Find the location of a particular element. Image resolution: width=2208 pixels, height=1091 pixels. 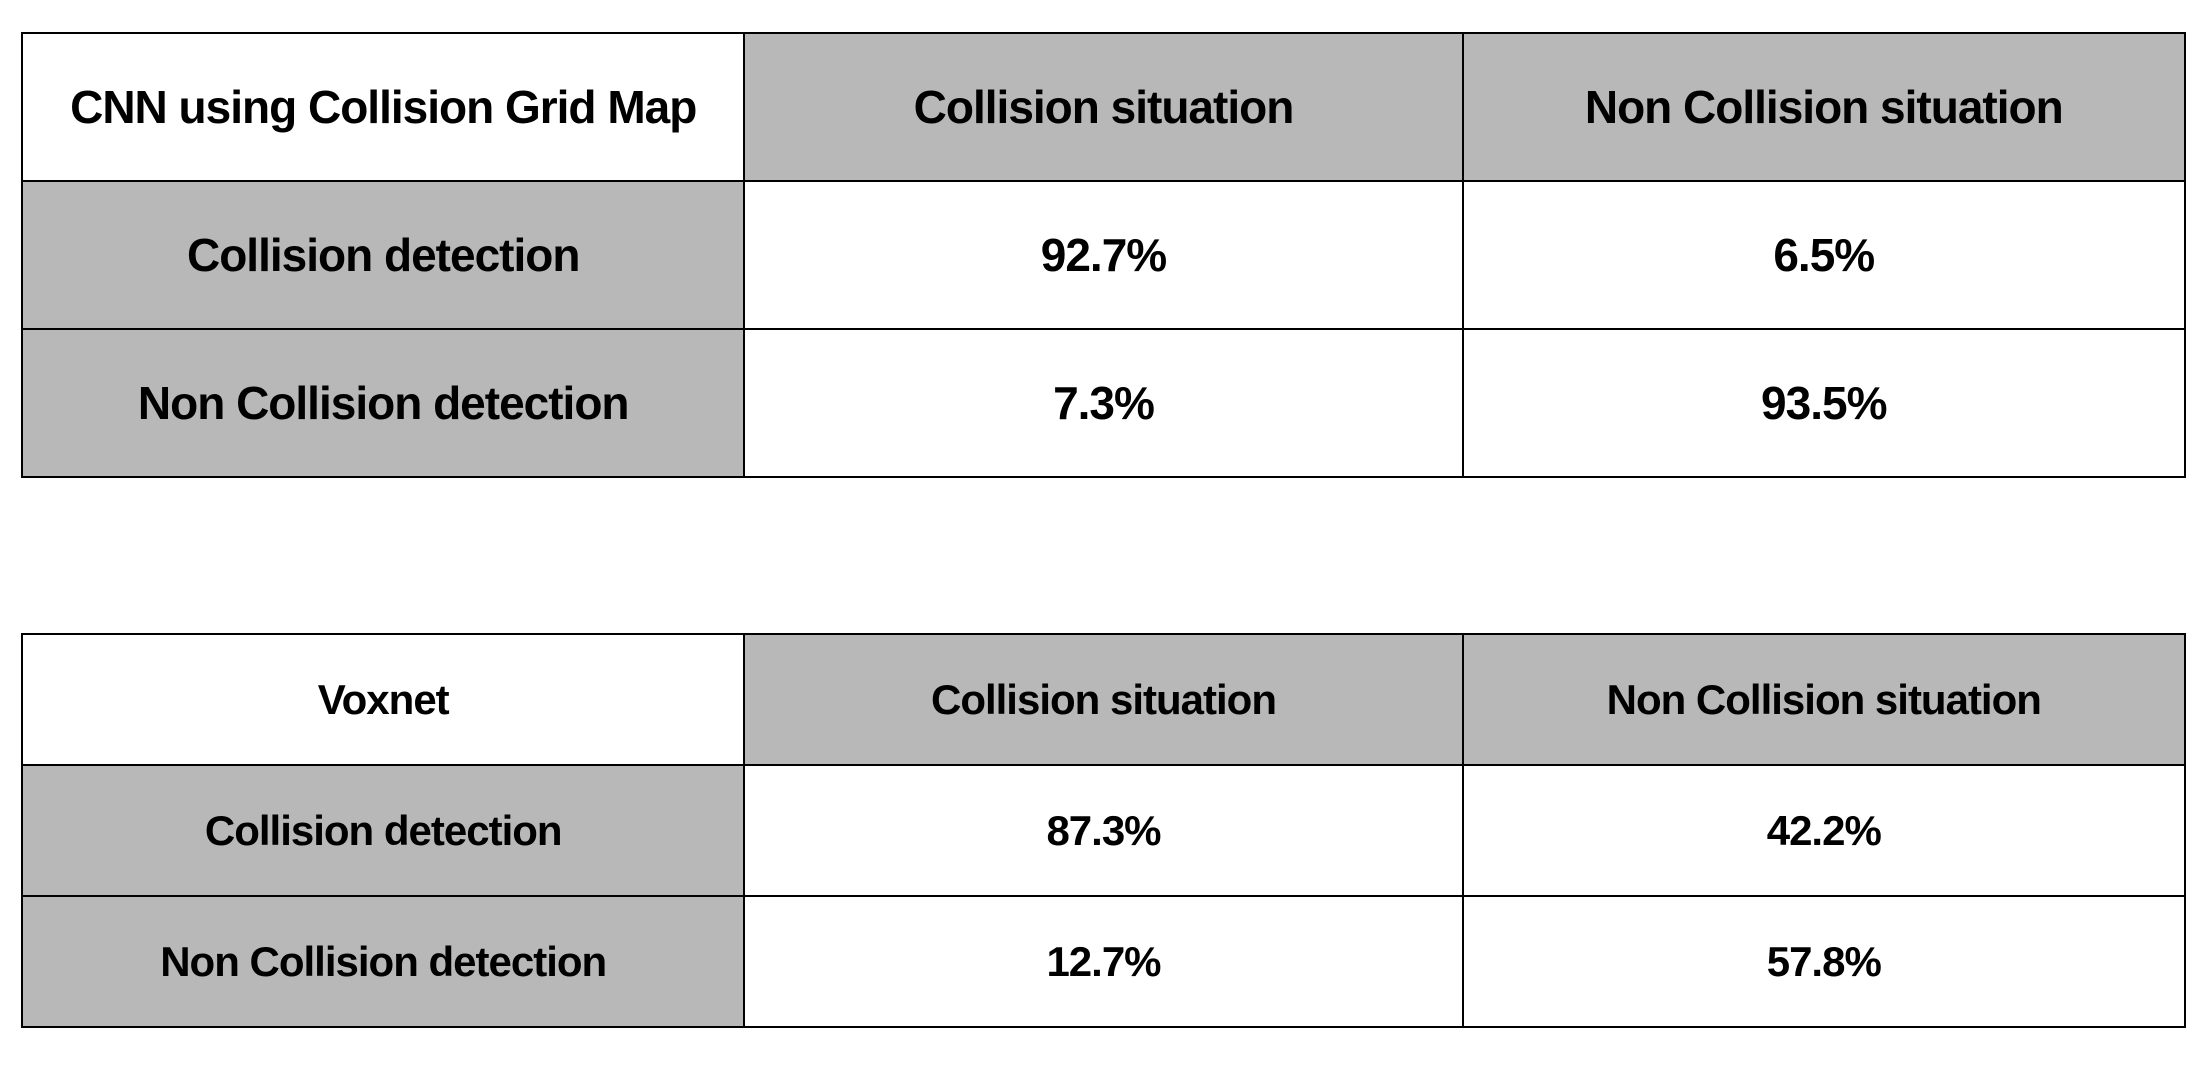

table-row: Non Collision detection 12.7% 57.8% is located at coordinates (1103, 961).